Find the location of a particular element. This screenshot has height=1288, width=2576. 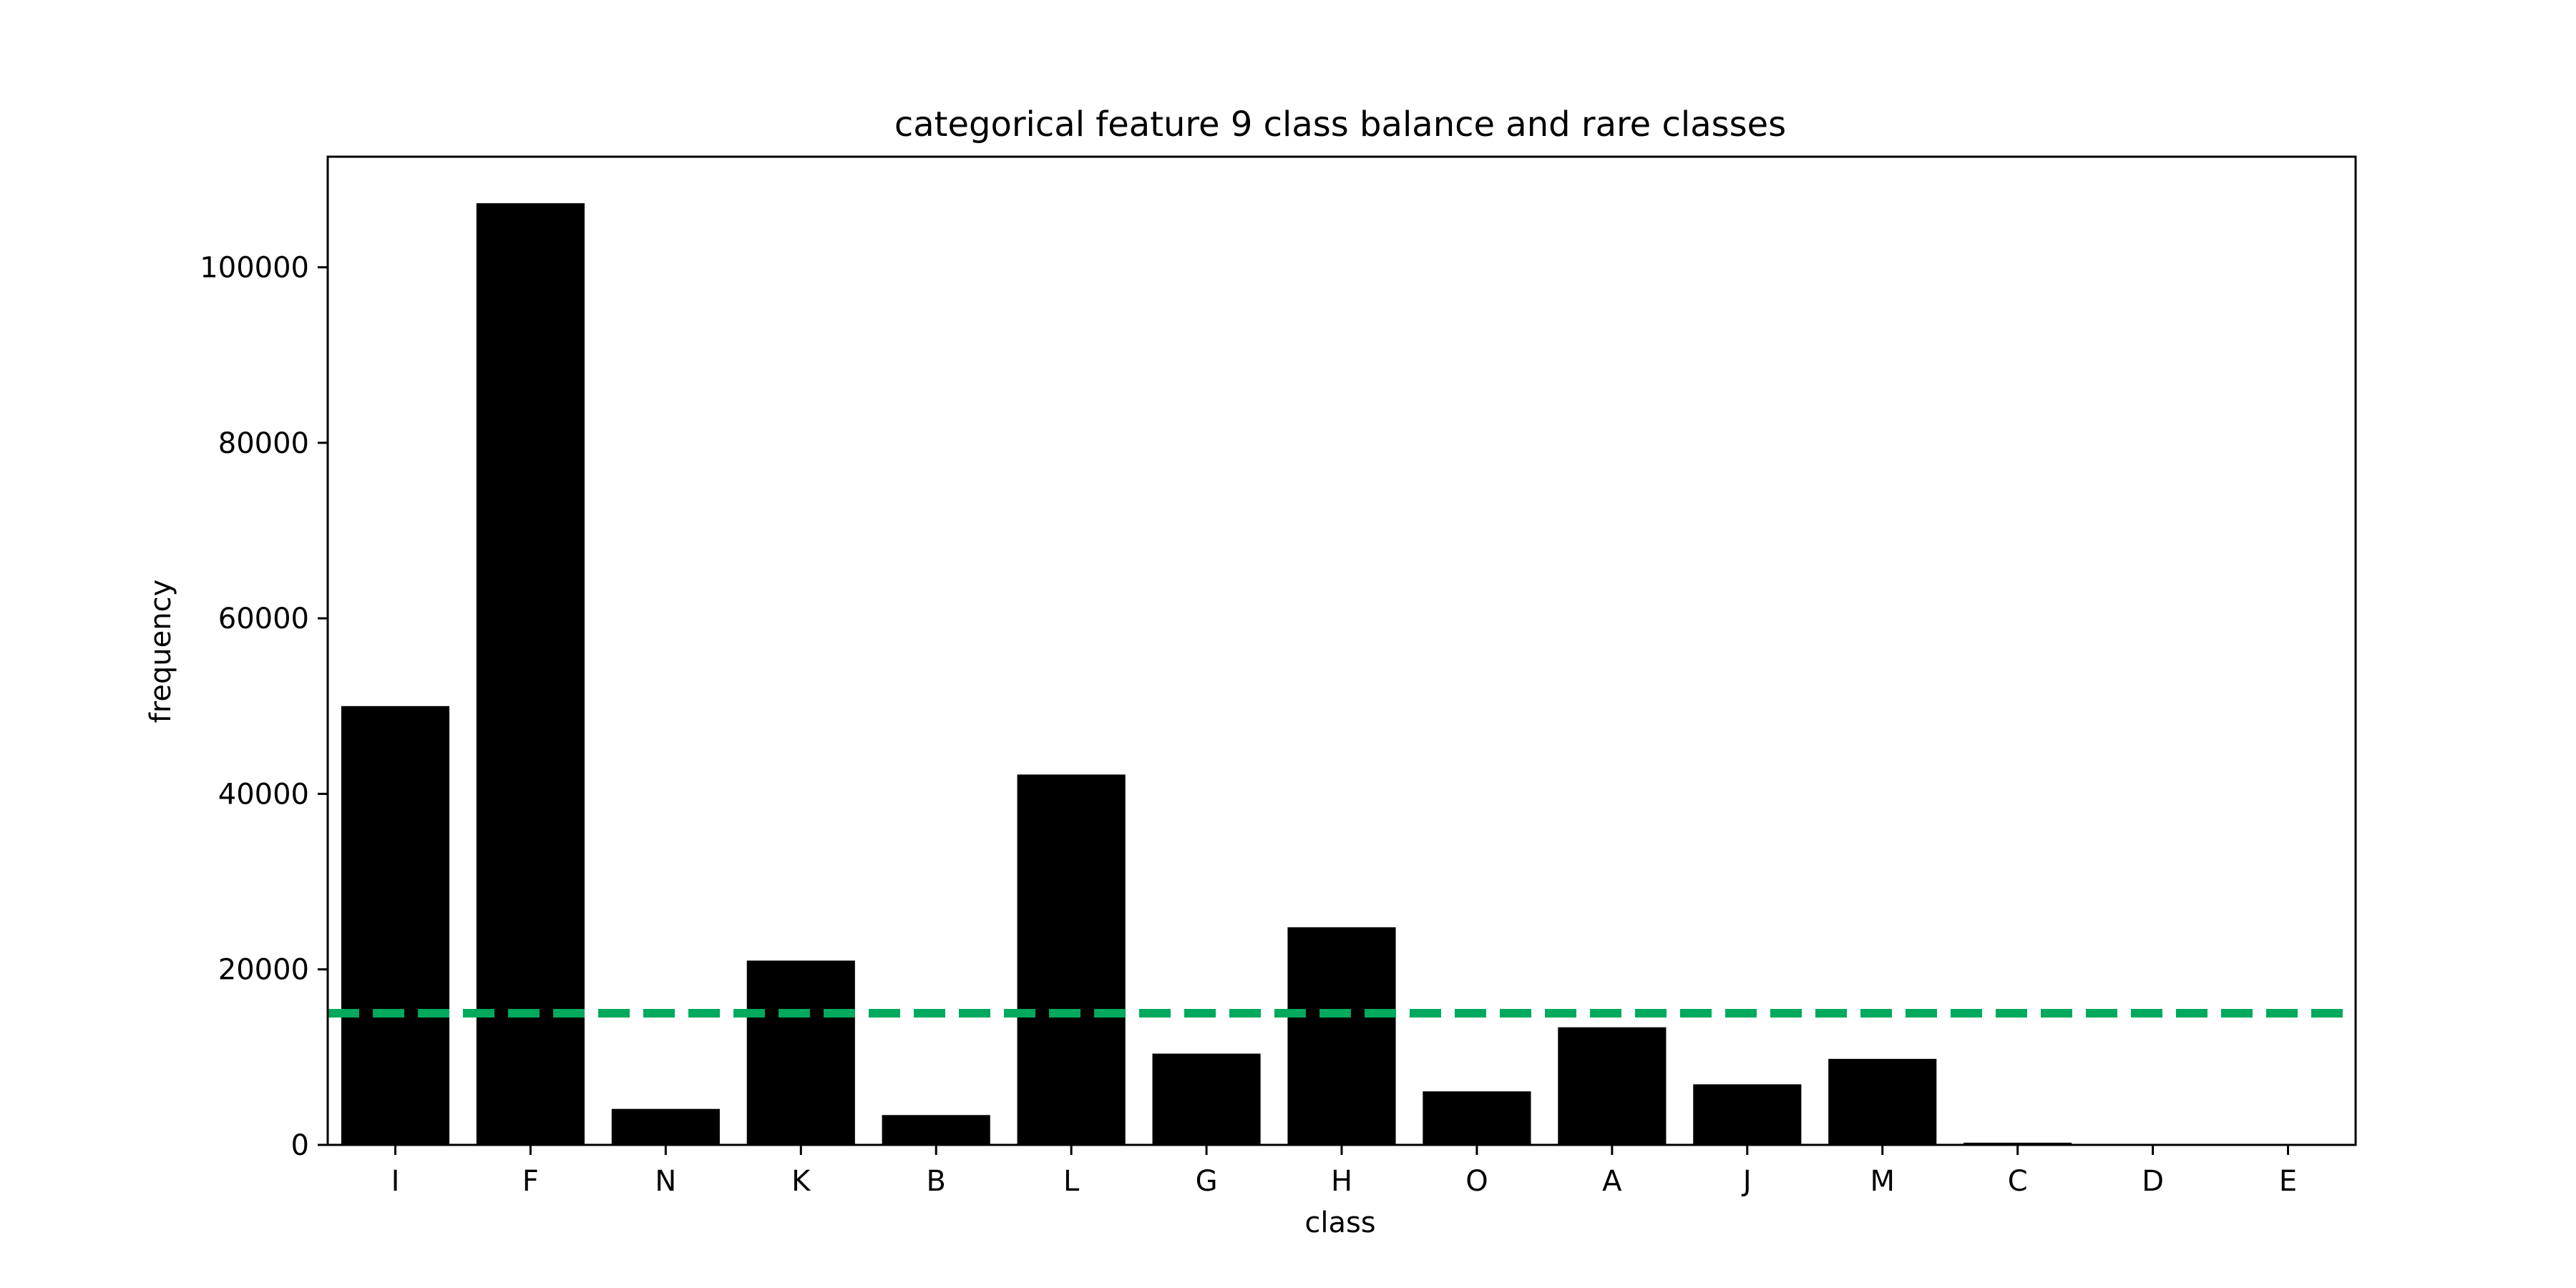

x-tick-label-E: E is located at coordinates (2288, 1181).